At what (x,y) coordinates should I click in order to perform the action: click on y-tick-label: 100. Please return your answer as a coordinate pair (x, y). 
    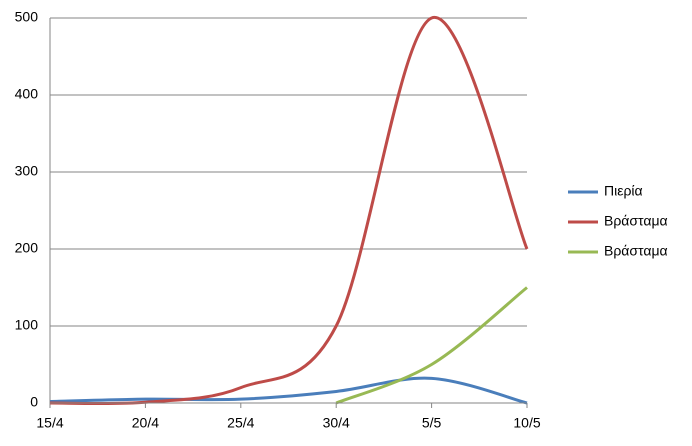
    Looking at the image, I should click on (27, 325).